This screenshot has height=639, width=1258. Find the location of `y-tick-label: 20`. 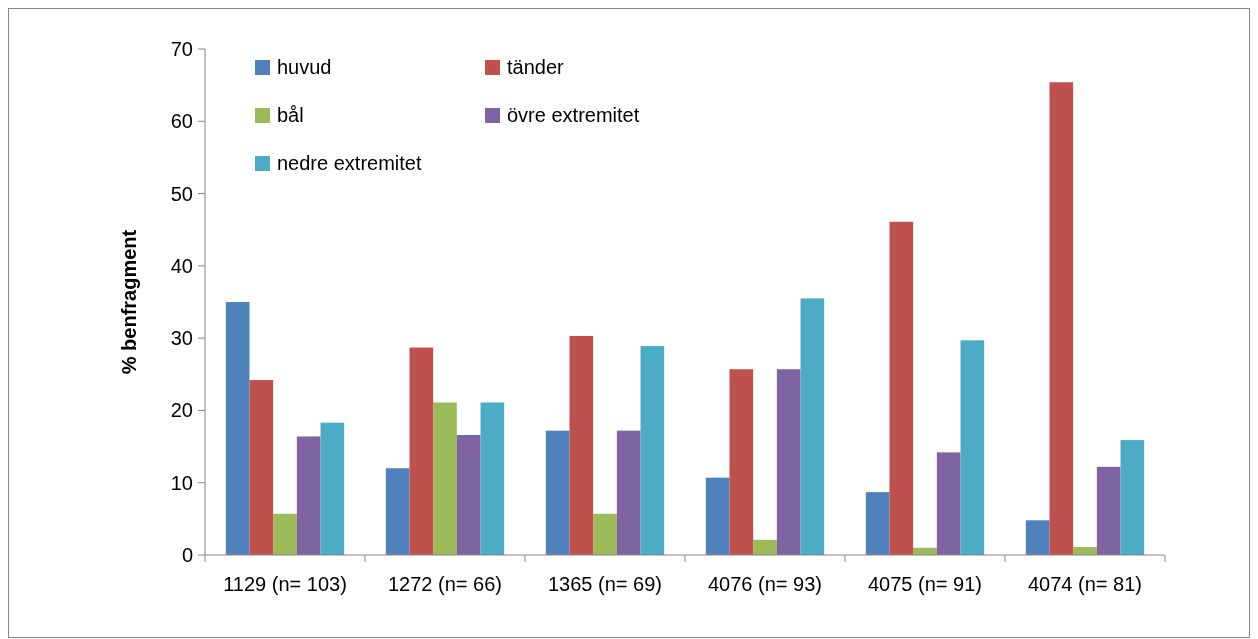

y-tick-label: 20 is located at coordinates (181, 410).